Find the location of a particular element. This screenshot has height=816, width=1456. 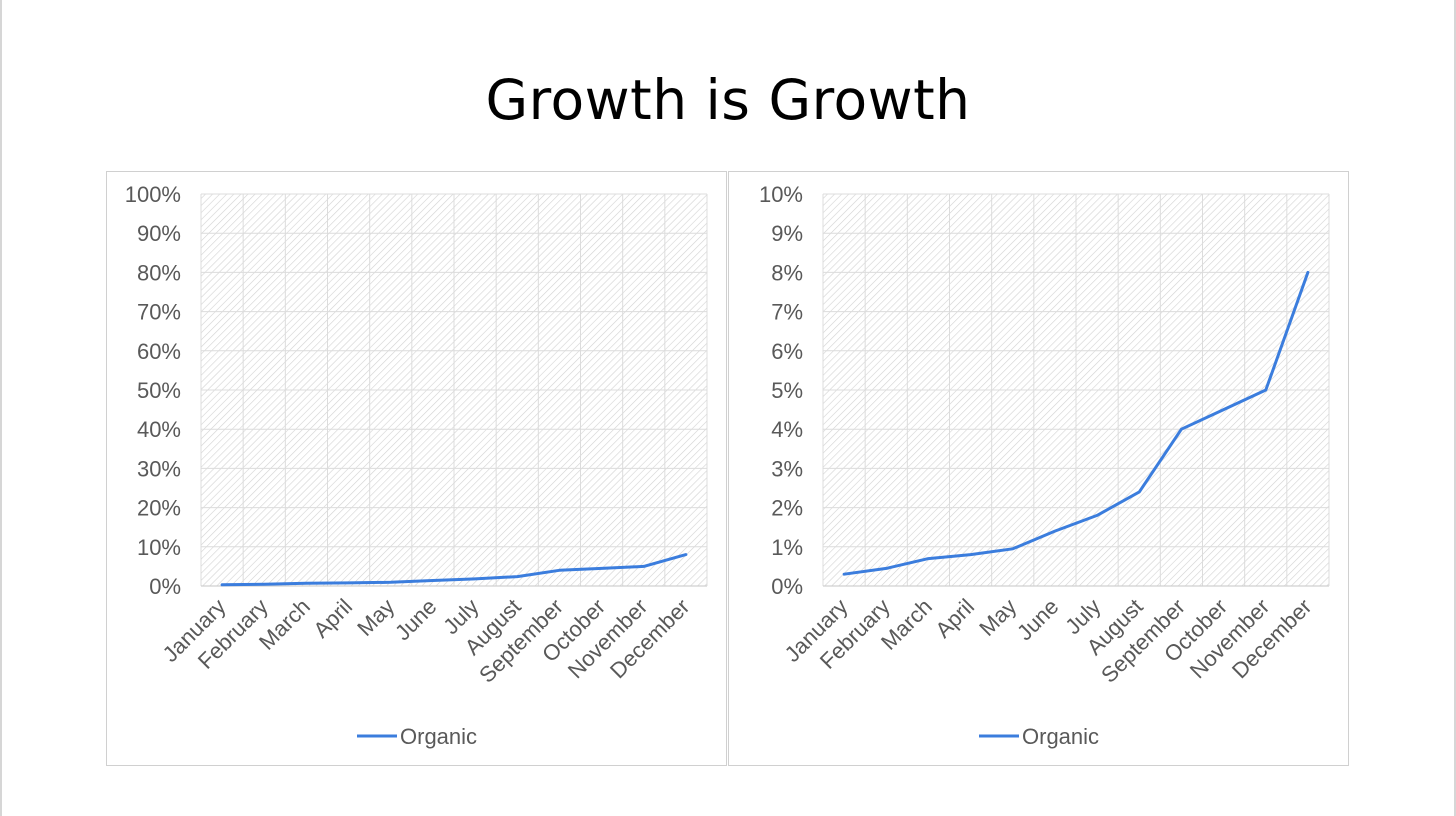

y-tick-label: 40% is located at coordinates (159, 429).